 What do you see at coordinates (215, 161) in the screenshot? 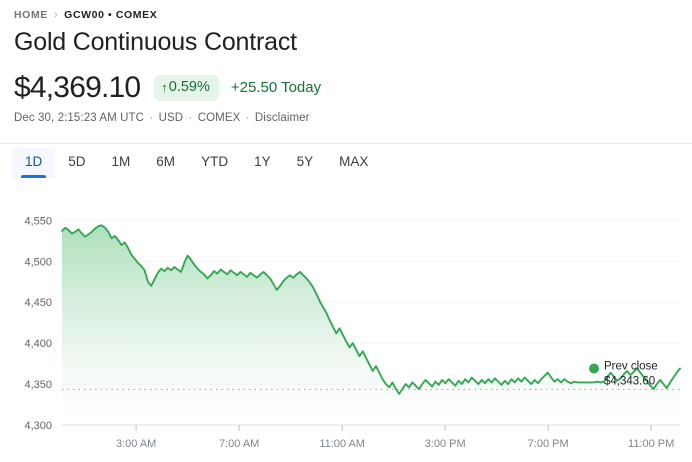
I see `tab-ytd: YTD` at bounding box center [215, 161].